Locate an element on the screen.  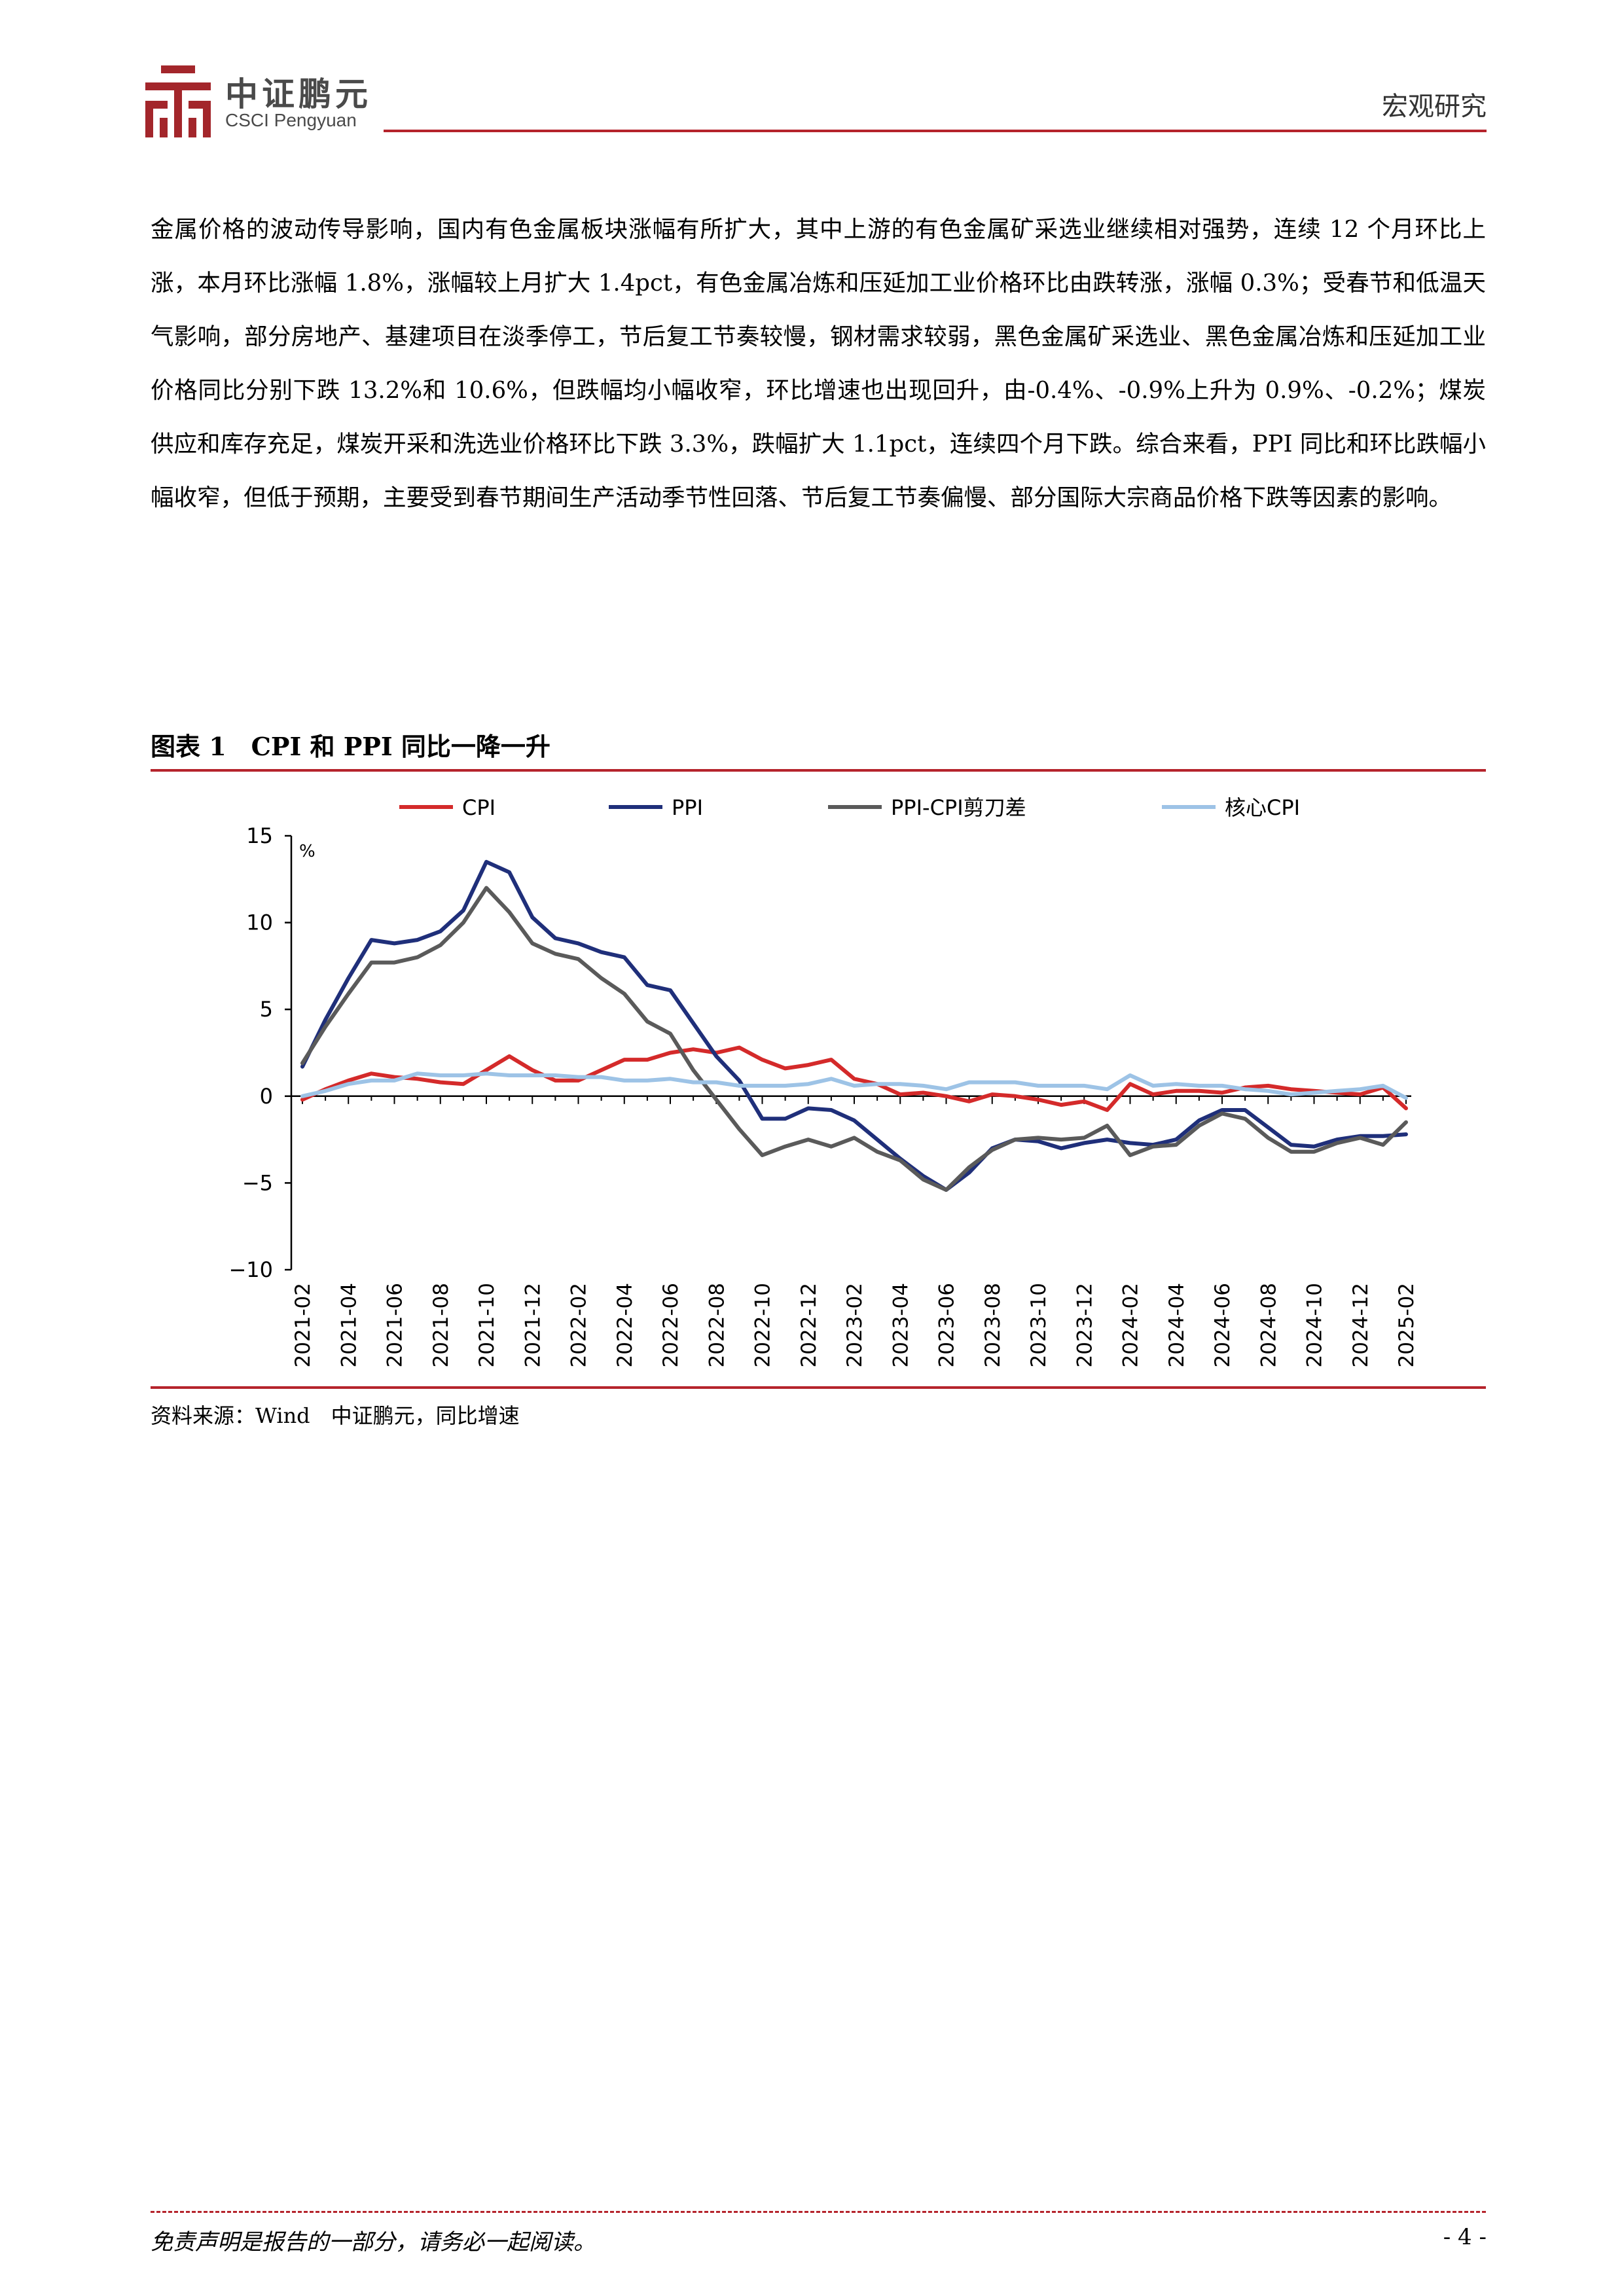
y-tick-label: −5 is located at coordinates (257, 1182).